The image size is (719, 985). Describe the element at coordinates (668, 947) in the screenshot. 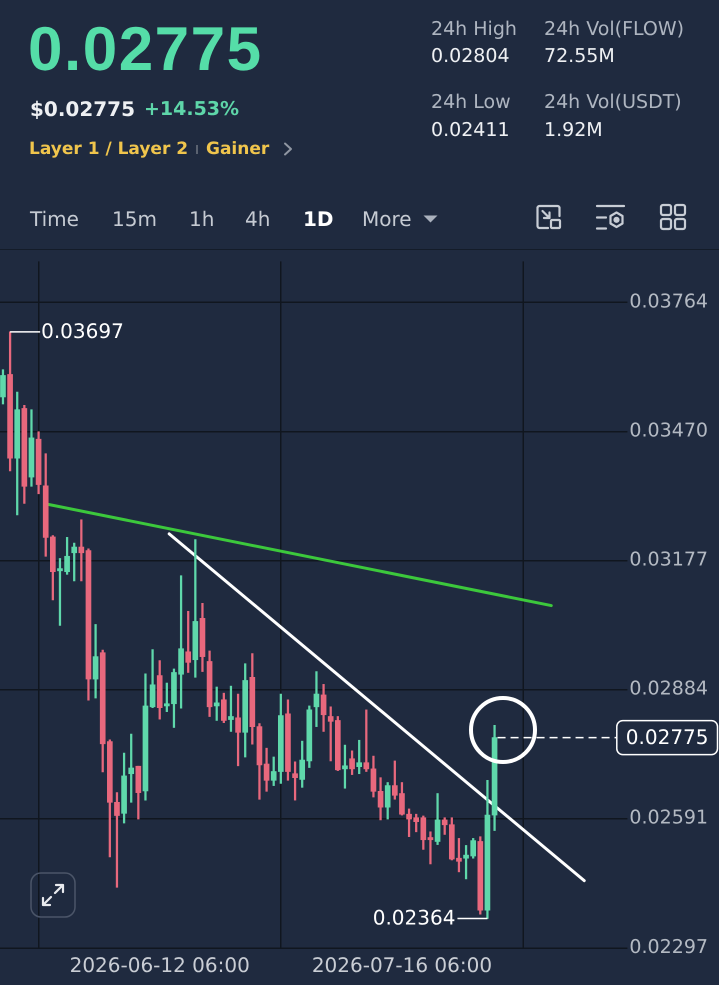

I see `y-tick-label: 0.02297` at that location.